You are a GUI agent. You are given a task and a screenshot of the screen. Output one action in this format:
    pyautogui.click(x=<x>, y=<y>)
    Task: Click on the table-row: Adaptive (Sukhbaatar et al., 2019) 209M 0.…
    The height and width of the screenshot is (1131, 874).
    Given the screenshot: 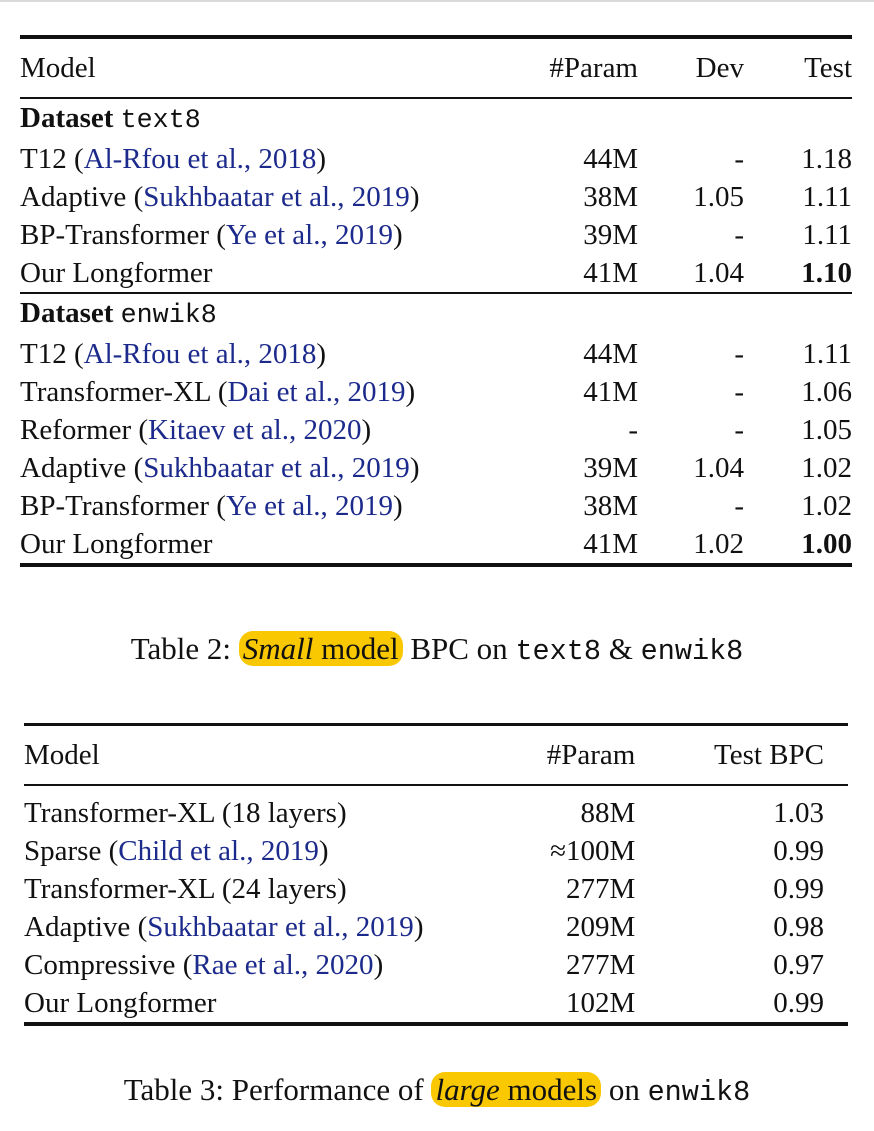 What is the action you would take?
    pyautogui.click(x=436, y=927)
    